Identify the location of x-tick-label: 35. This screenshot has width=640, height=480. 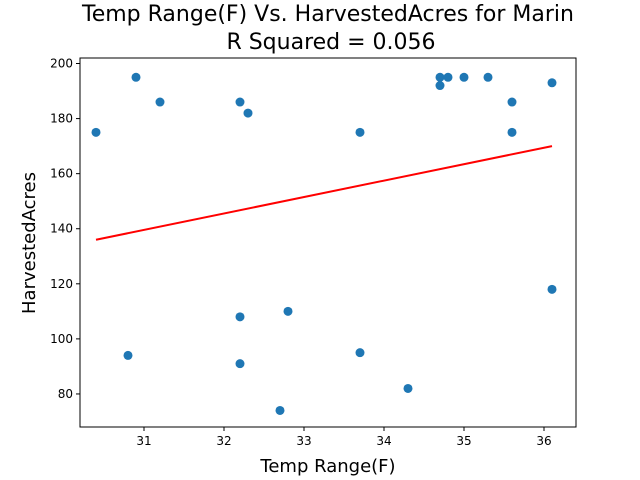
(463, 441).